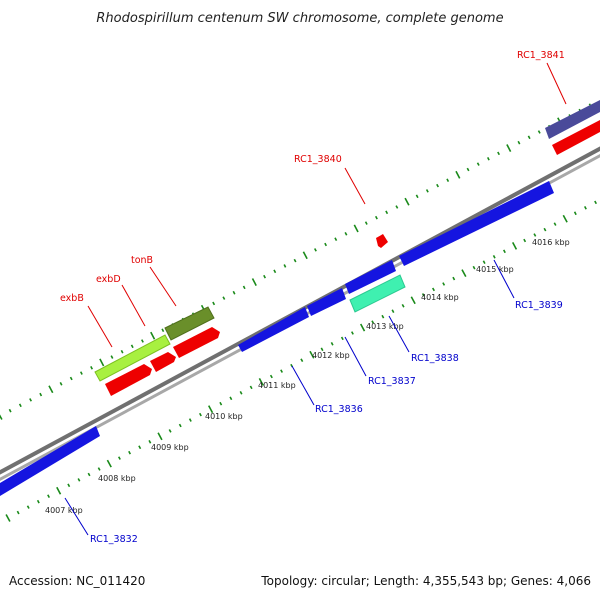 This screenshot has height=600, width=600. What do you see at coordinates (435, 358) in the screenshot?
I see `gene-label-RC1-3838: RC1_3838` at bounding box center [435, 358].